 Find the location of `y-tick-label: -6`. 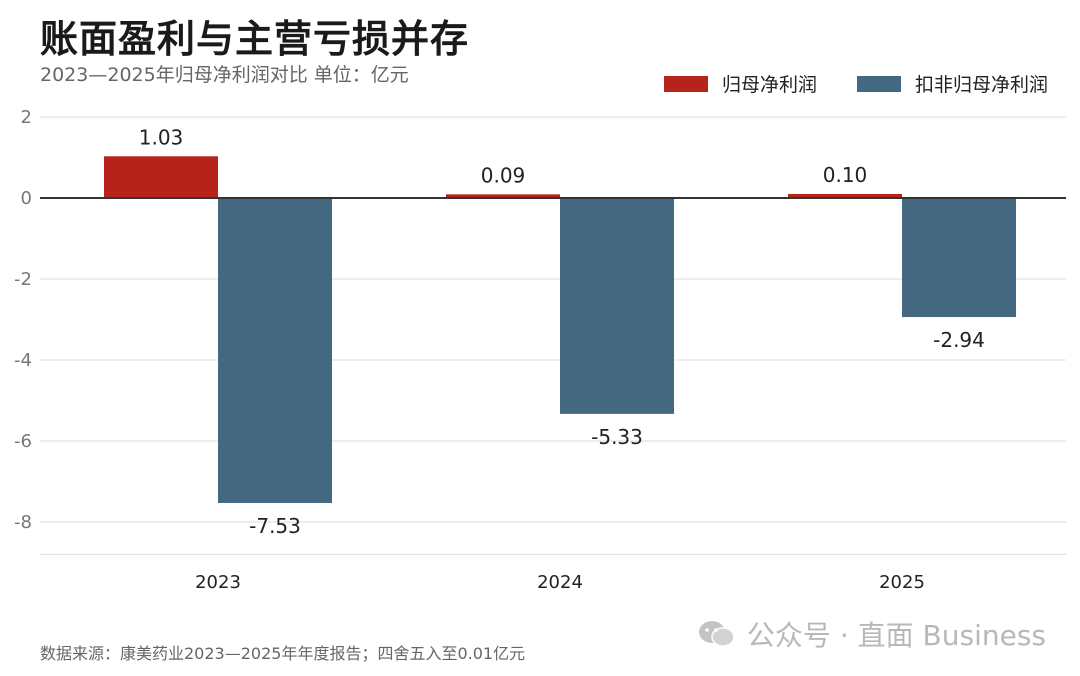

y-tick-label: -6 is located at coordinates (23, 441).